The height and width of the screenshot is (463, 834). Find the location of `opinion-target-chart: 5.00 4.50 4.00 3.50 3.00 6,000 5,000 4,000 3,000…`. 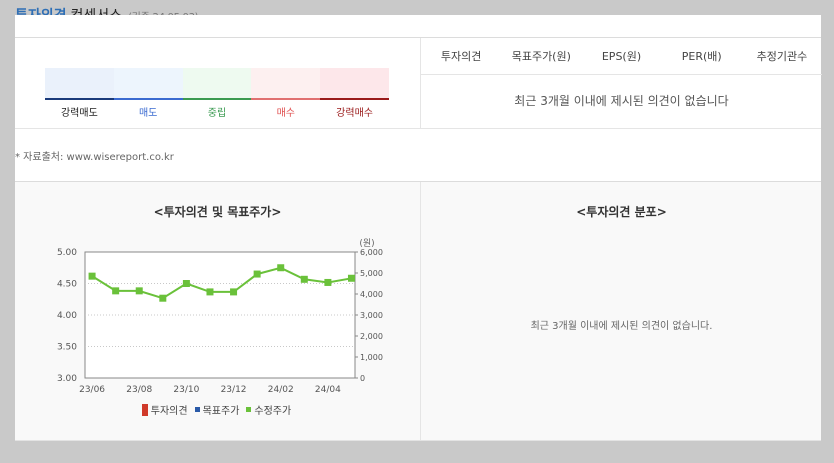

opinion-target-chart: 5.00 4.50 4.00 3.50 3.00 6,000 5,000 4,000 3,000… is located at coordinates (220, 316).